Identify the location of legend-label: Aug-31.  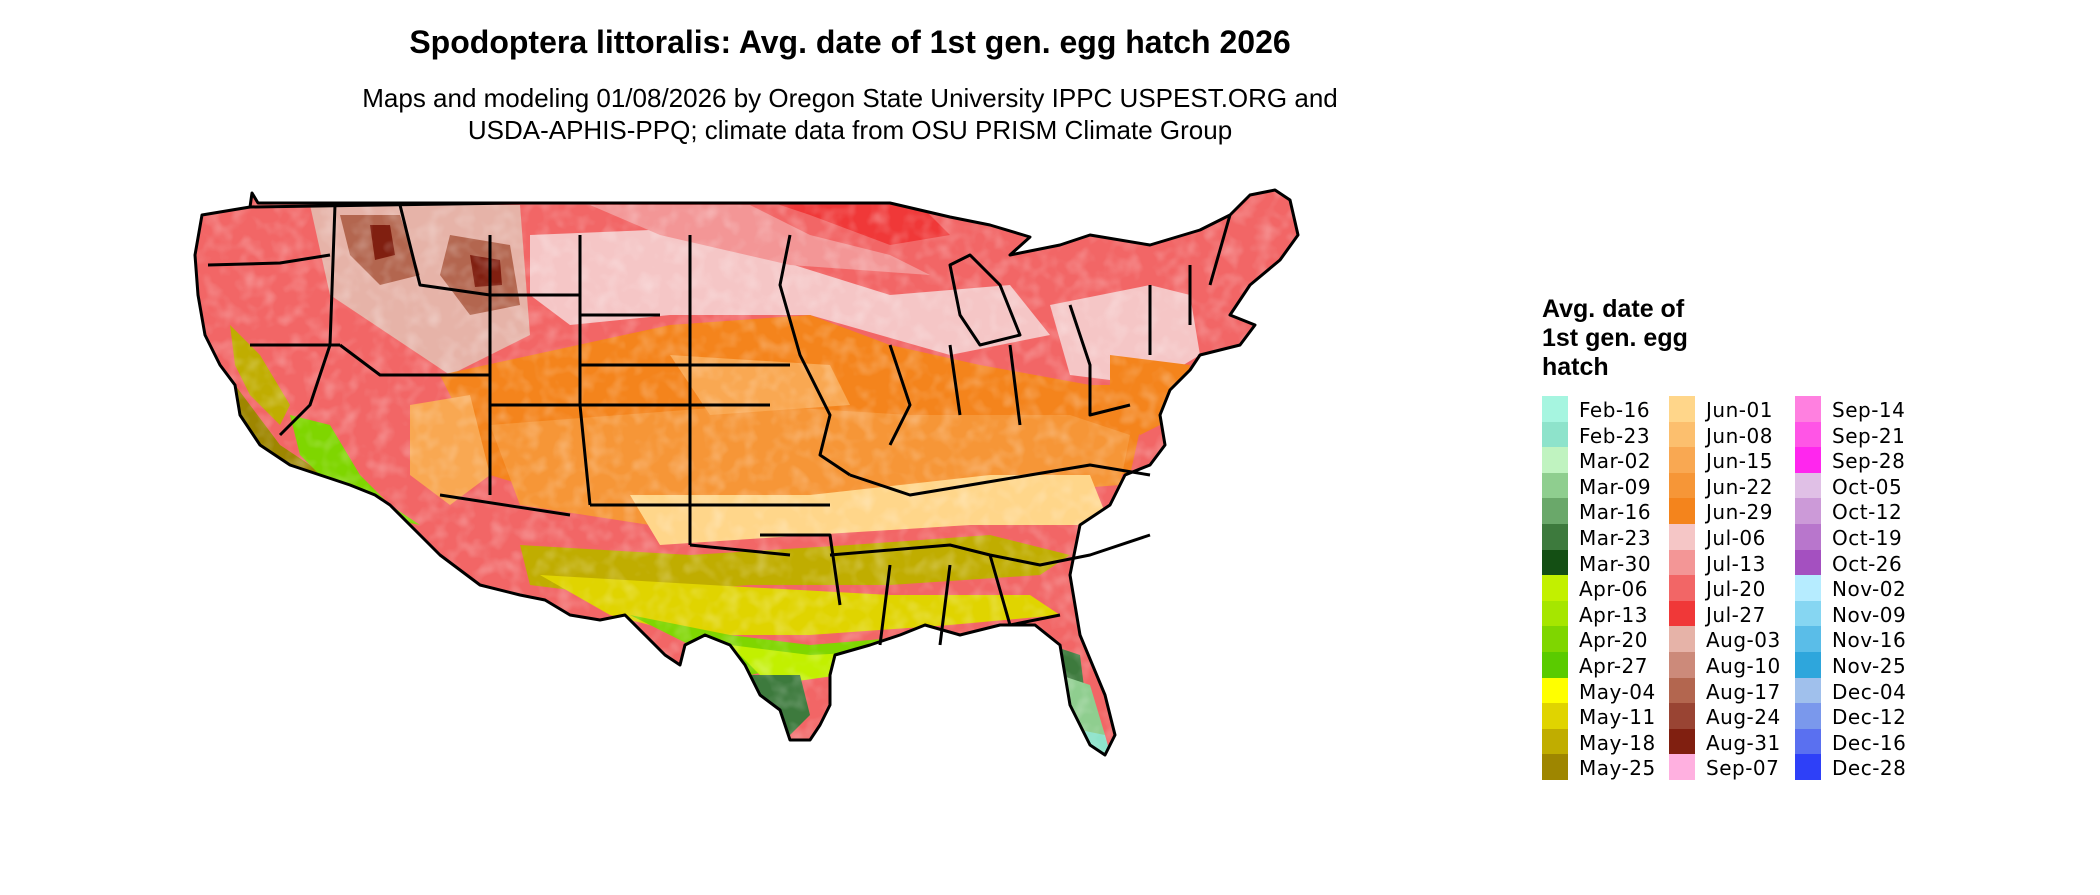
(1743, 742).